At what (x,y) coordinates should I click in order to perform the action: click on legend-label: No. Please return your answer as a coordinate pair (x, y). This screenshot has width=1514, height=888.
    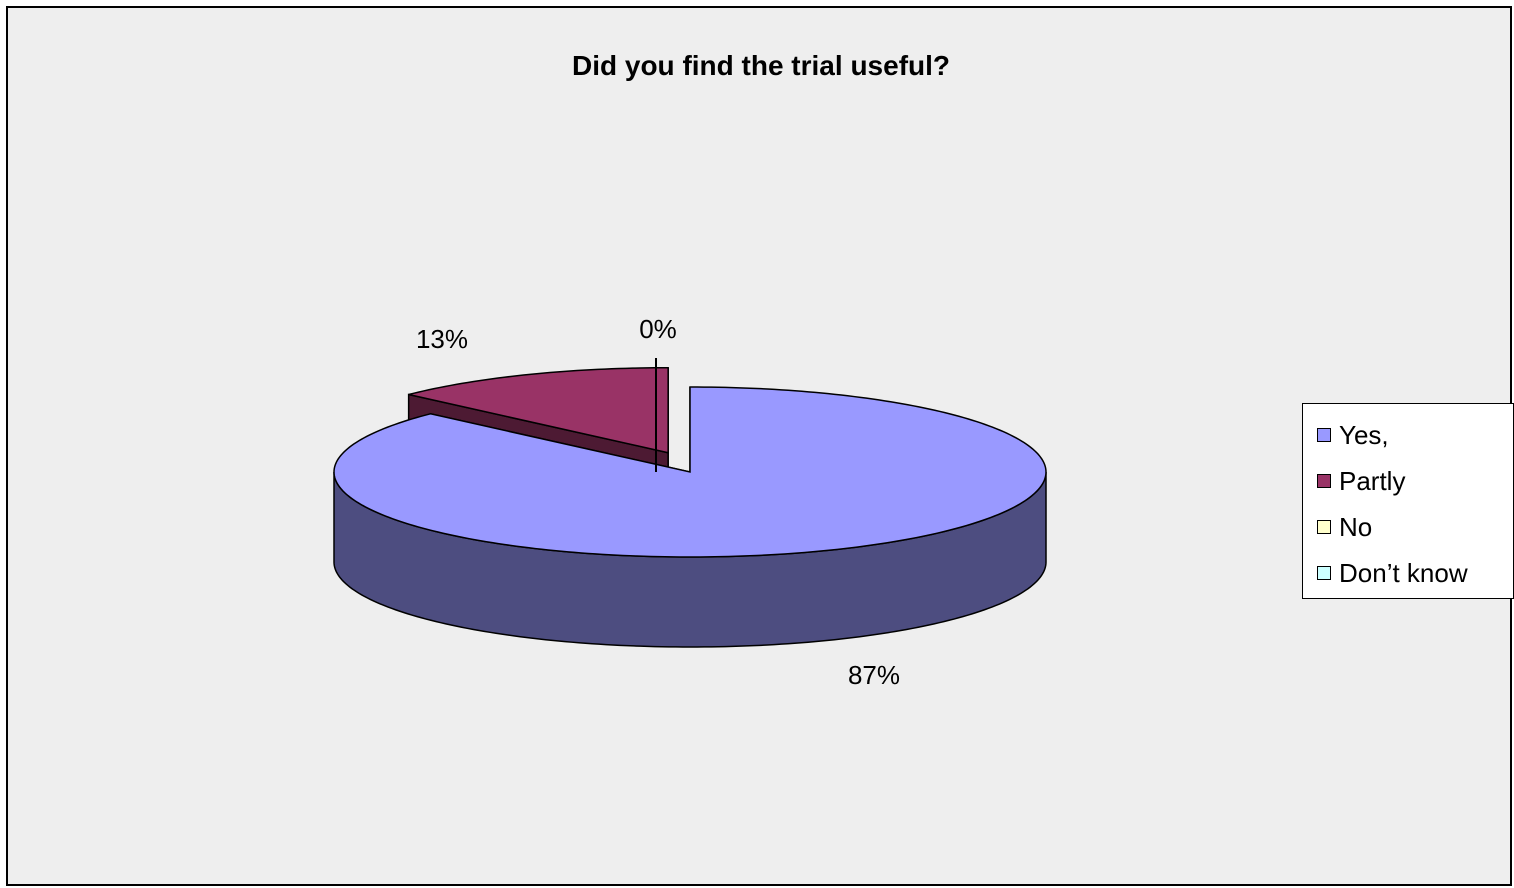
    Looking at the image, I should click on (1356, 526).